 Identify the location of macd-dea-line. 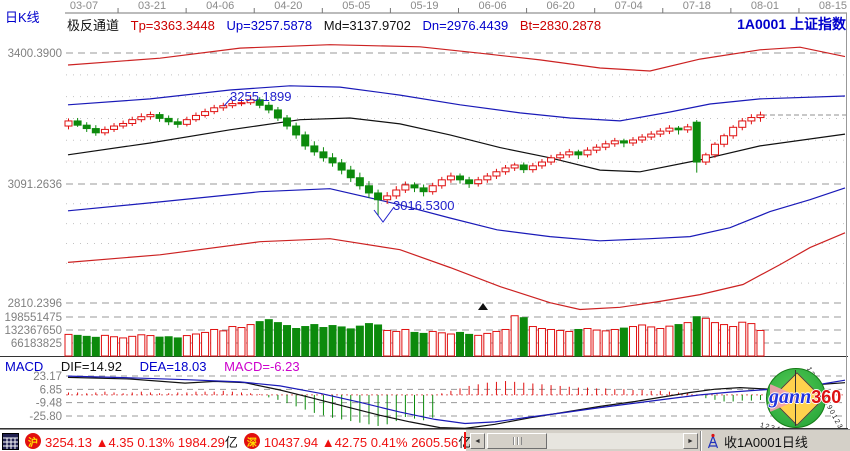
(456, 400).